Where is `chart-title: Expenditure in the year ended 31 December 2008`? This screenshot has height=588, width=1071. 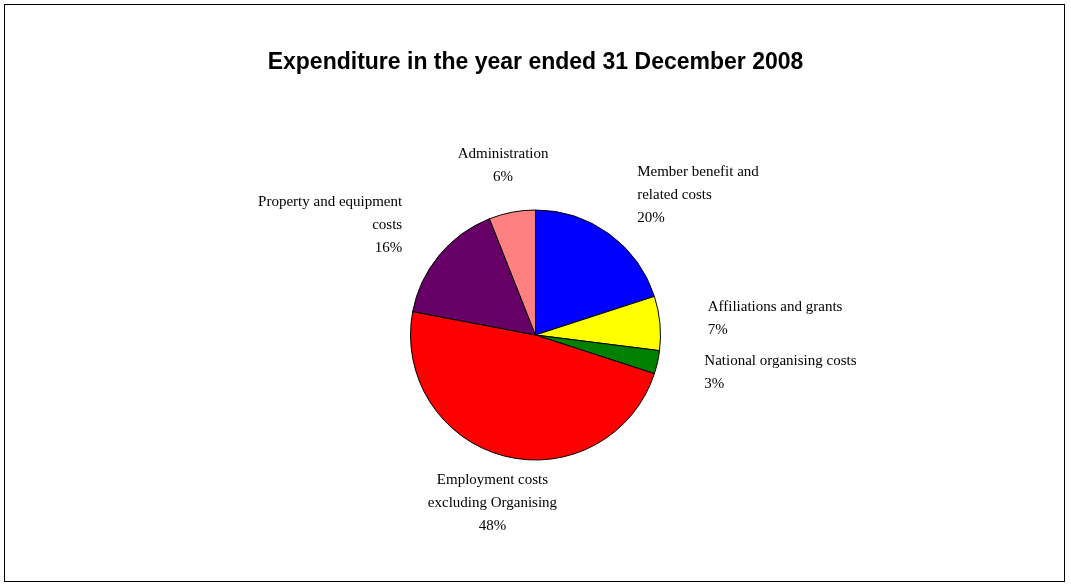 chart-title: Expenditure in the year ended 31 December 2008 is located at coordinates (535, 61).